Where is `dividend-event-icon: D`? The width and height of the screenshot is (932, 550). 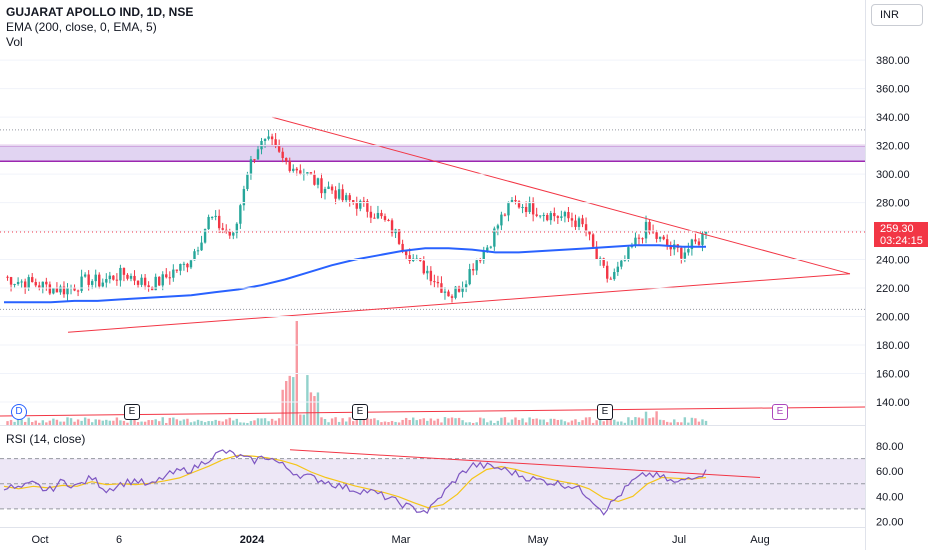 dividend-event-icon: D is located at coordinates (19, 412).